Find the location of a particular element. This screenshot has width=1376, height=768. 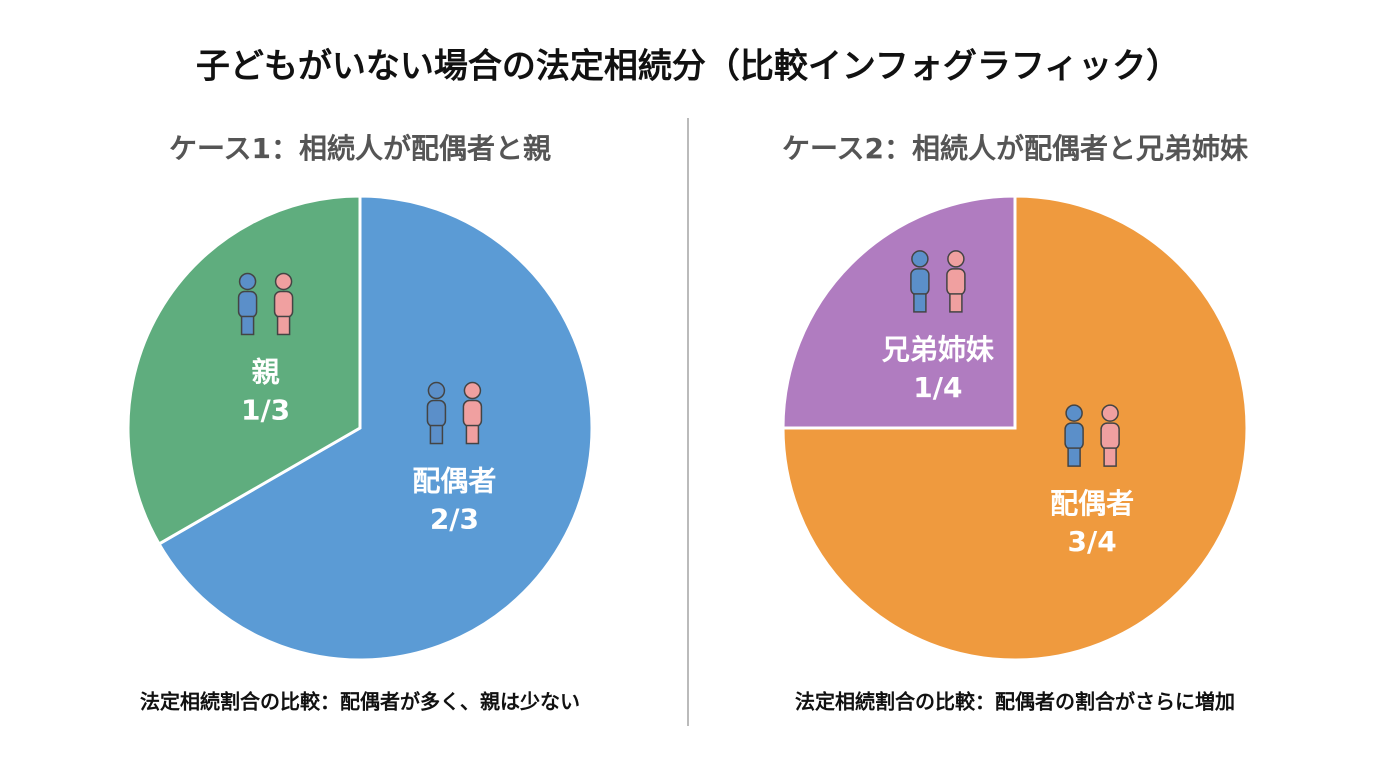

page-title: 子どもがいない場合の法定相続分（比較インフォグラフィック） is located at coordinates (688, 67).